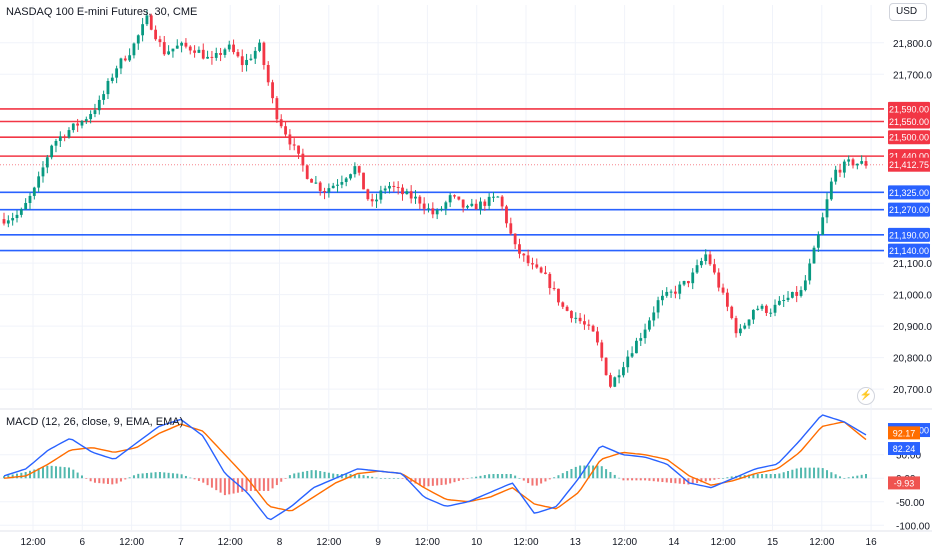 The image size is (932, 550). I want to click on time-tick-label: 16, so click(872, 542).